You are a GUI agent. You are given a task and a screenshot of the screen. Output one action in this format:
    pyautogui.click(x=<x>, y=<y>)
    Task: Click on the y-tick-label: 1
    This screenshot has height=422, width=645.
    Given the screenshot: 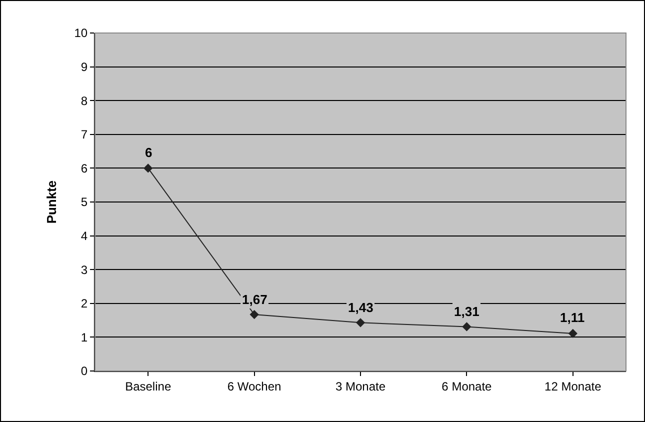 What is the action you would take?
    pyautogui.click(x=84, y=337)
    